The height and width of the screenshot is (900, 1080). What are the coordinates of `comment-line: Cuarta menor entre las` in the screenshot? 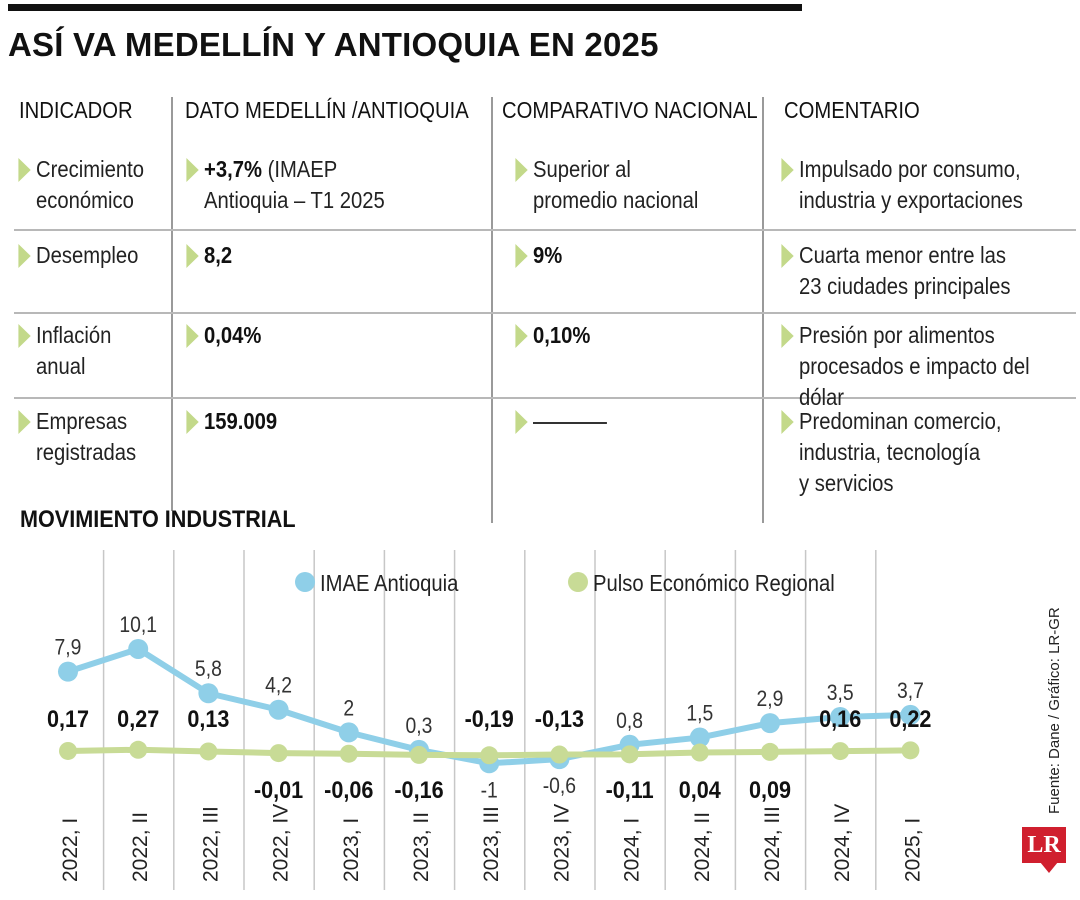 It's located at (903, 255).